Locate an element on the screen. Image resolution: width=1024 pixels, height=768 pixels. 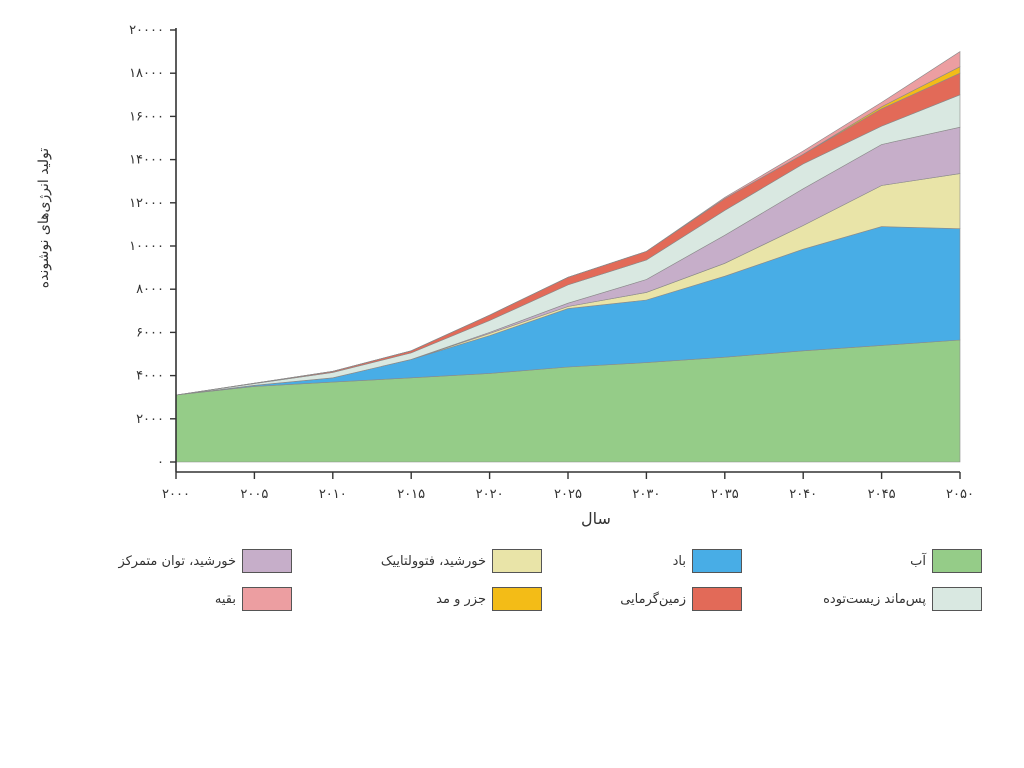
y-tick-label: ۲۰۰۰۰ is located at coordinates (146, 30).